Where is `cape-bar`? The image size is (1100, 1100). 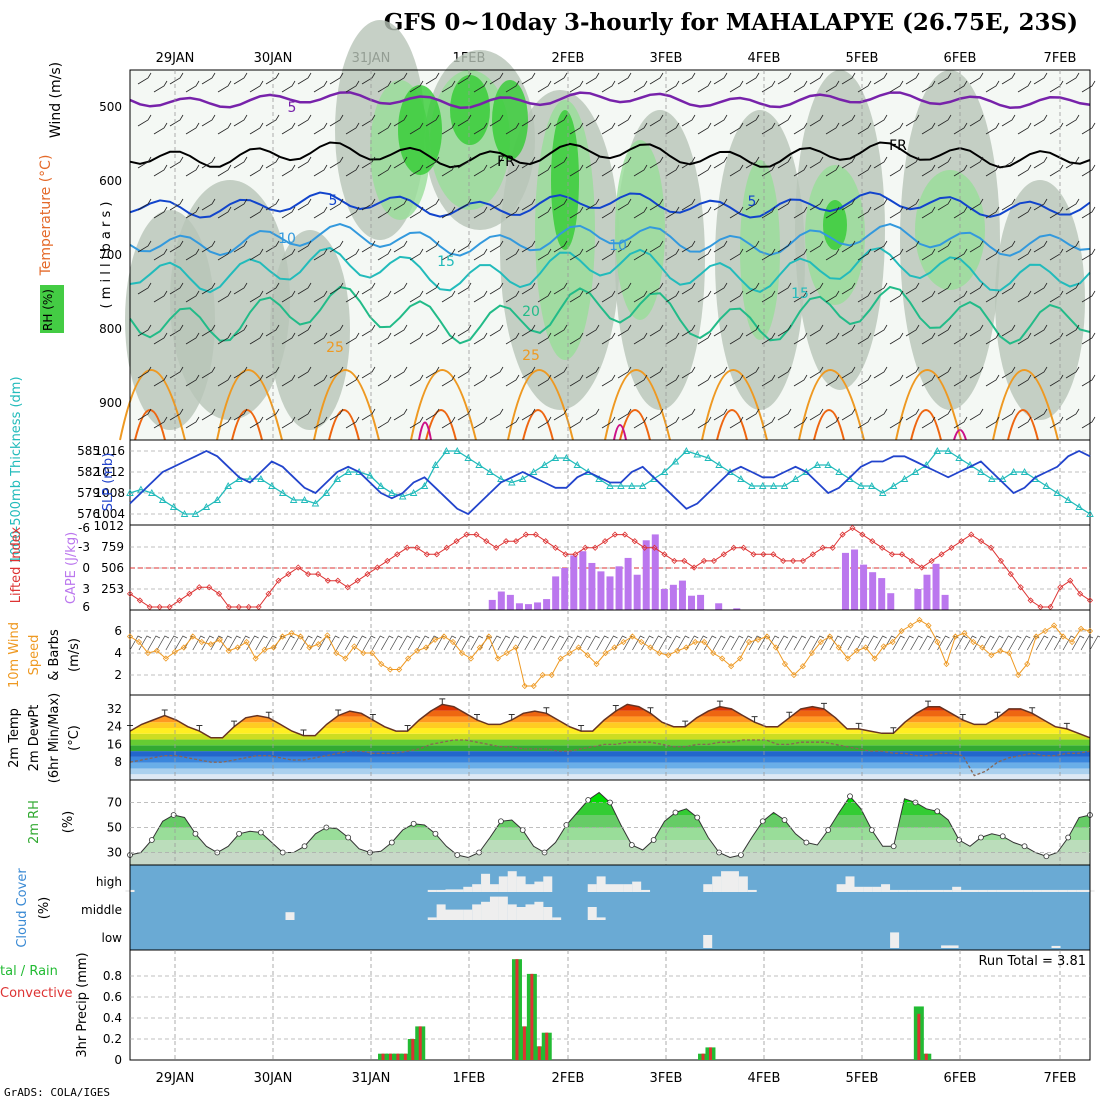 cape-bar is located at coordinates (501, 600).